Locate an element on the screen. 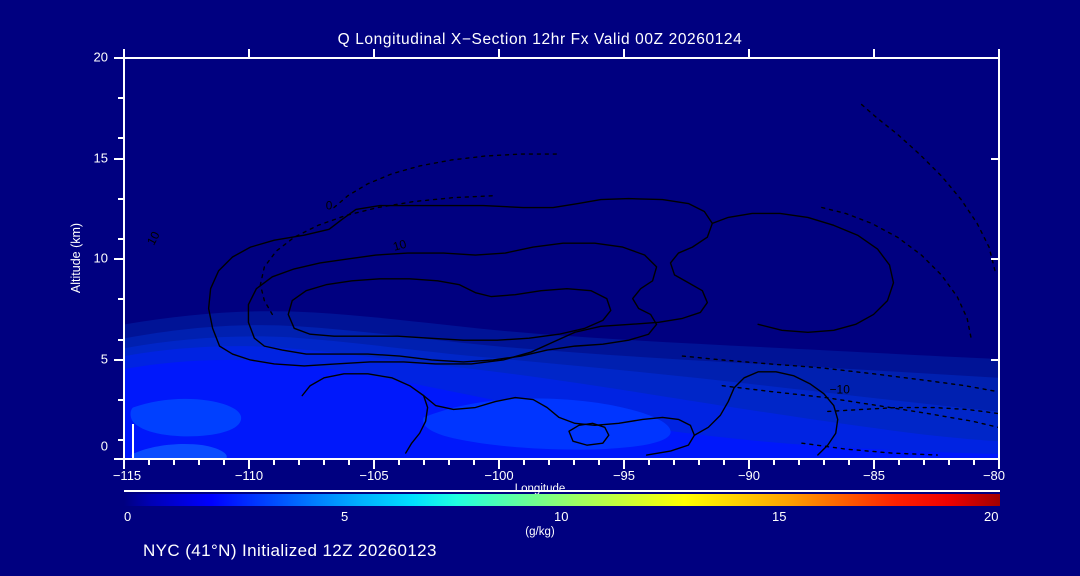 This screenshot has width=1080, height=576. contour-label-10-center: 10 is located at coordinates (399, 245).